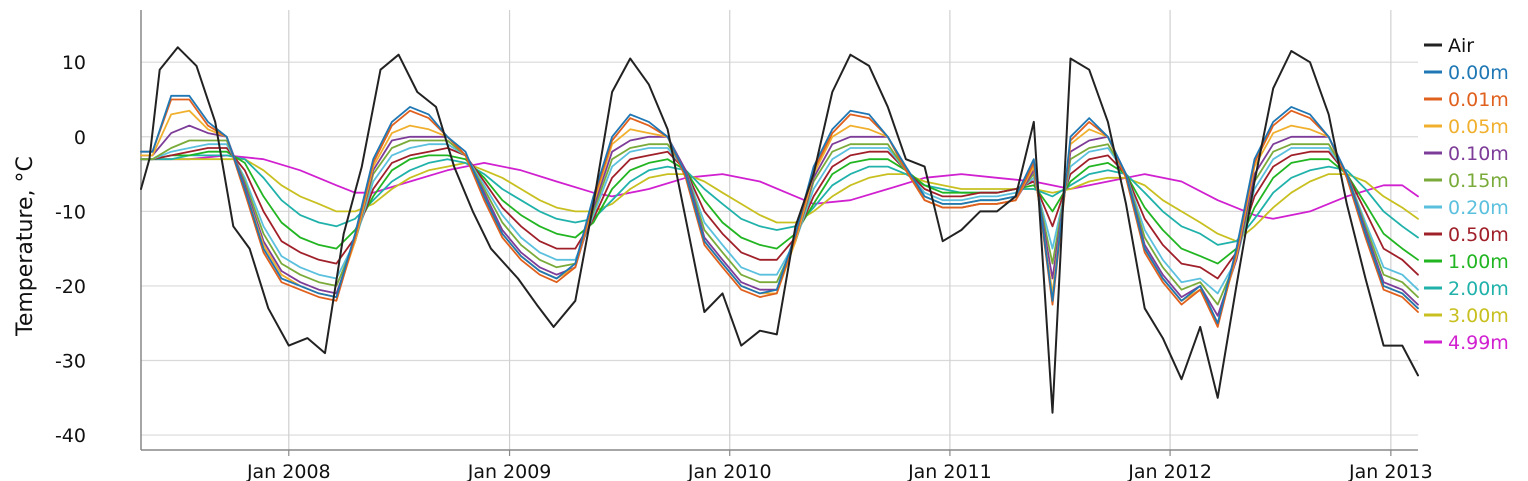 The height and width of the screenshot is (481, 1528). What do you see at coordinates (1478, 73) in the screenshot?
I see `legend-label: 0.00m` at bounding box center [1478, 73].